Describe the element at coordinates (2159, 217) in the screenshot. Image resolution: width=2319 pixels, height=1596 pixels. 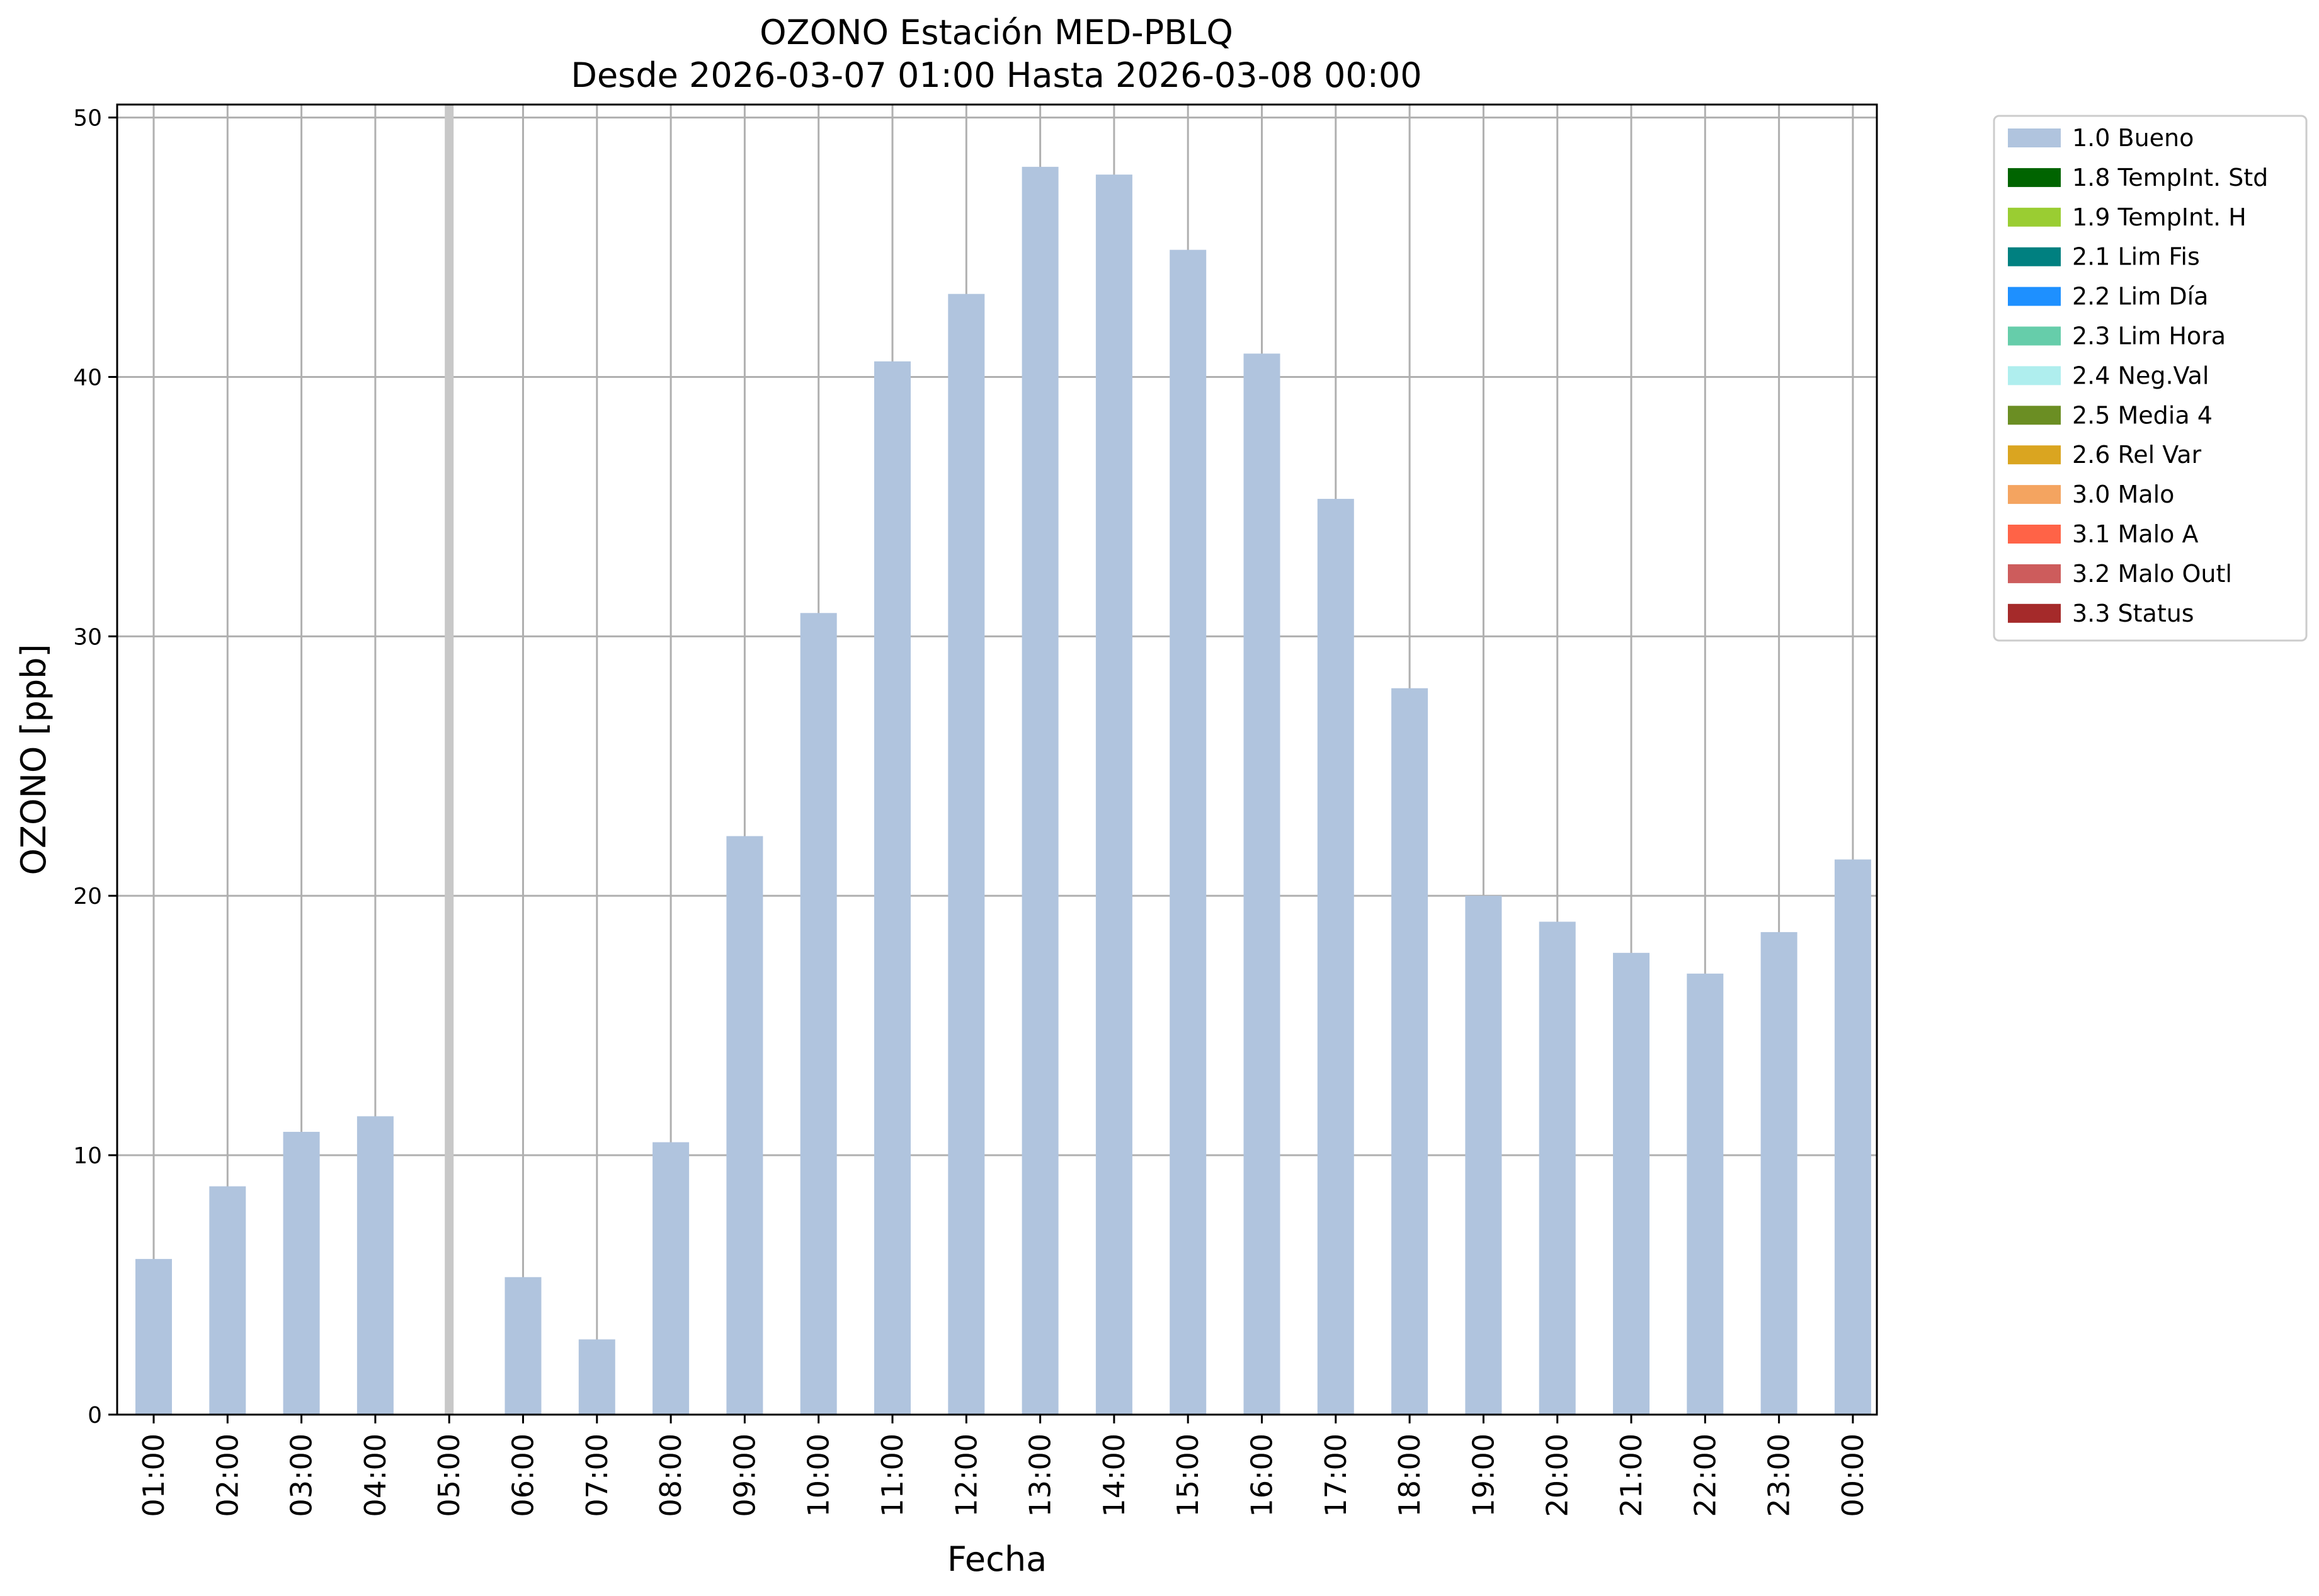
I see `legend-label: 1.9 TempInt. H` at that location.